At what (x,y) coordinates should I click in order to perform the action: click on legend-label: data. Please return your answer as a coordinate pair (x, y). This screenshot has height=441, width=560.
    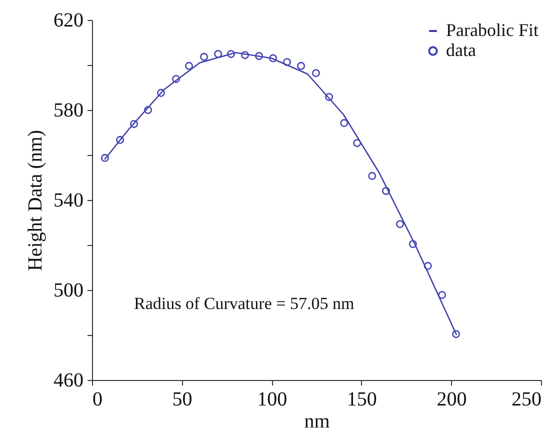
    Looking at the image, I should click on (461, 50).